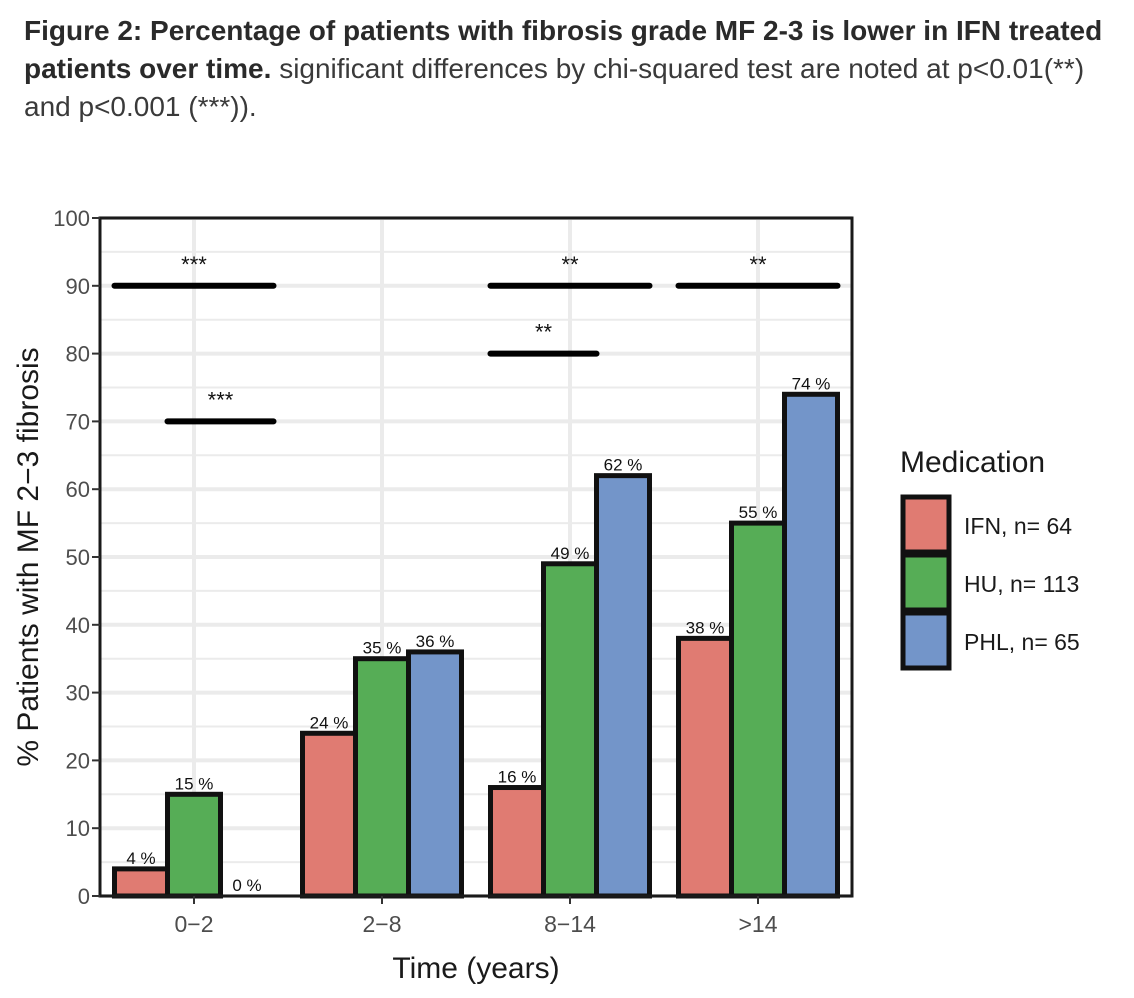 This screenshot has width=1134, height=998. What do you see at coordinates (78, 693) in the screenshot?
I see `y-tick-label: 30` at bounding box center [78, 693].